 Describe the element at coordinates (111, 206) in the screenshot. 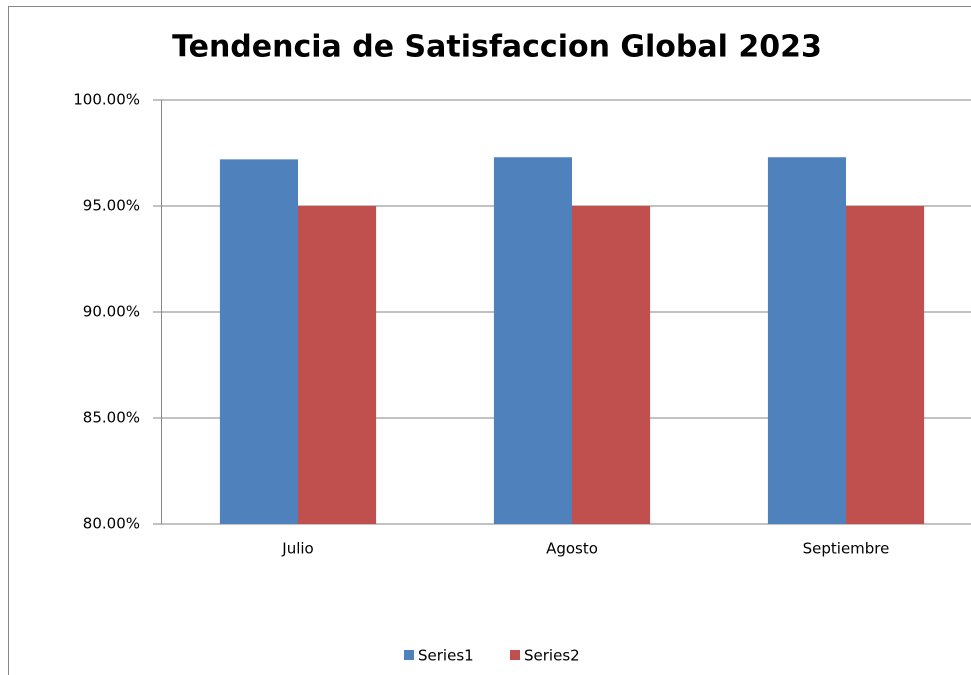

I see `y-tick-label: 95.00%` at that location.